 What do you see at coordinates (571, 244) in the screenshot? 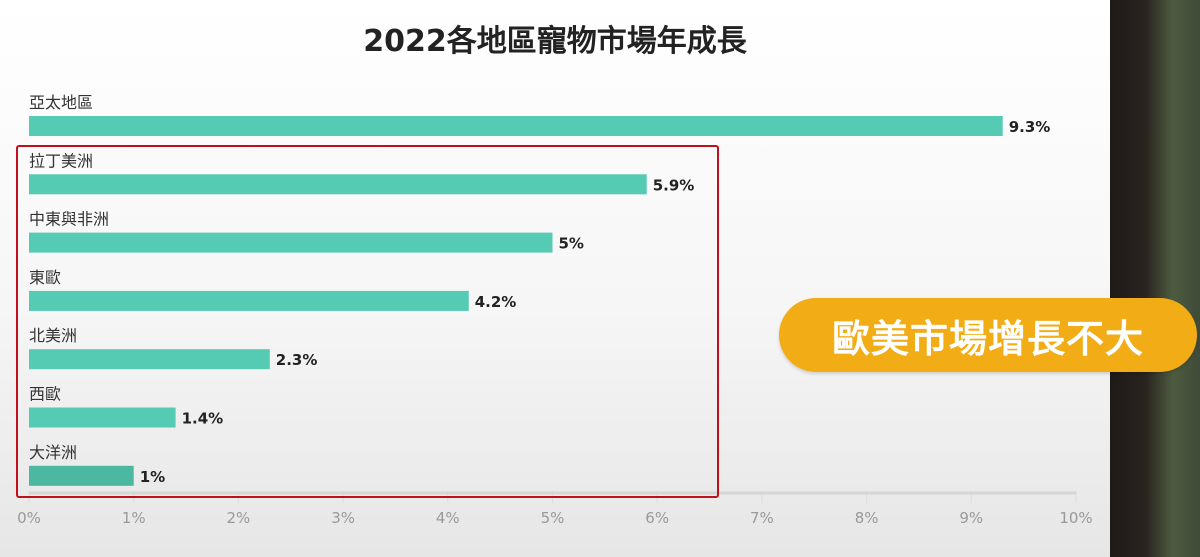
I see `value-label: 5%` at bounding box center [571, 244].